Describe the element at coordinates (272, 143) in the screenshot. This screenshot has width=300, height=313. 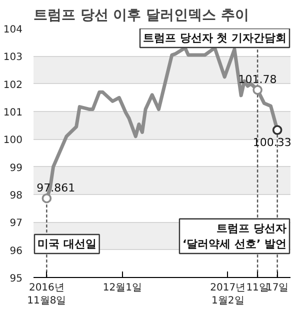
I see `data-label: 100.33` at that location.